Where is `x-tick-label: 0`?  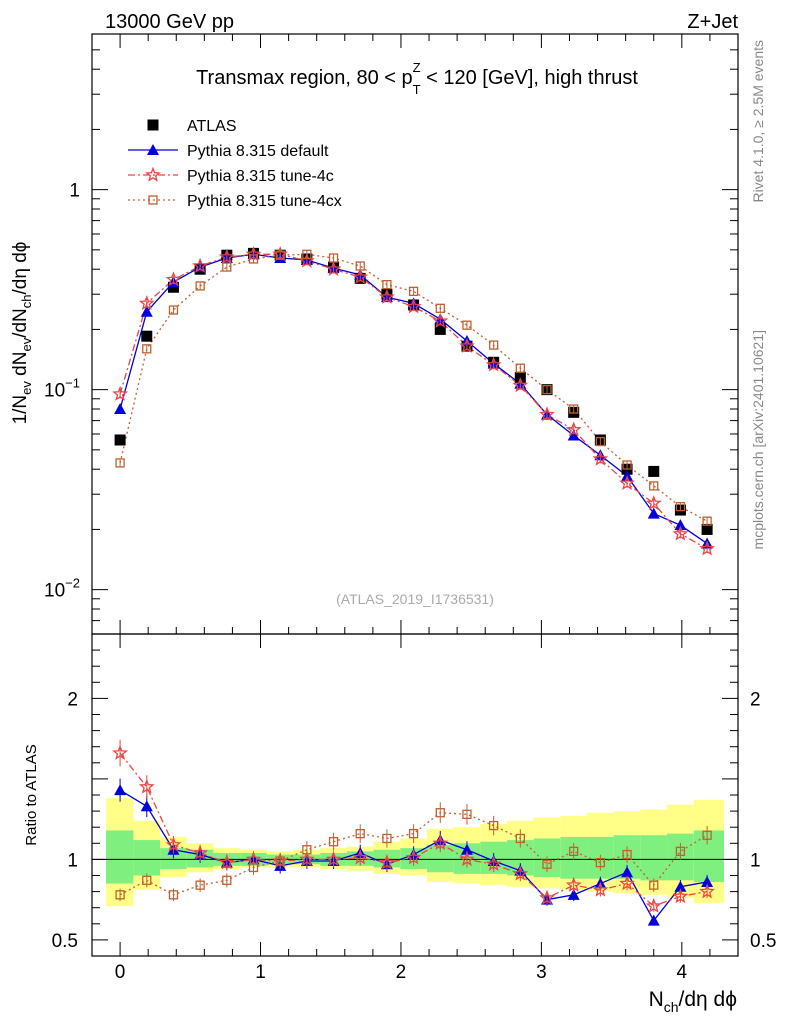 x-tick-label: 0 is located at coordinates (120, 972).